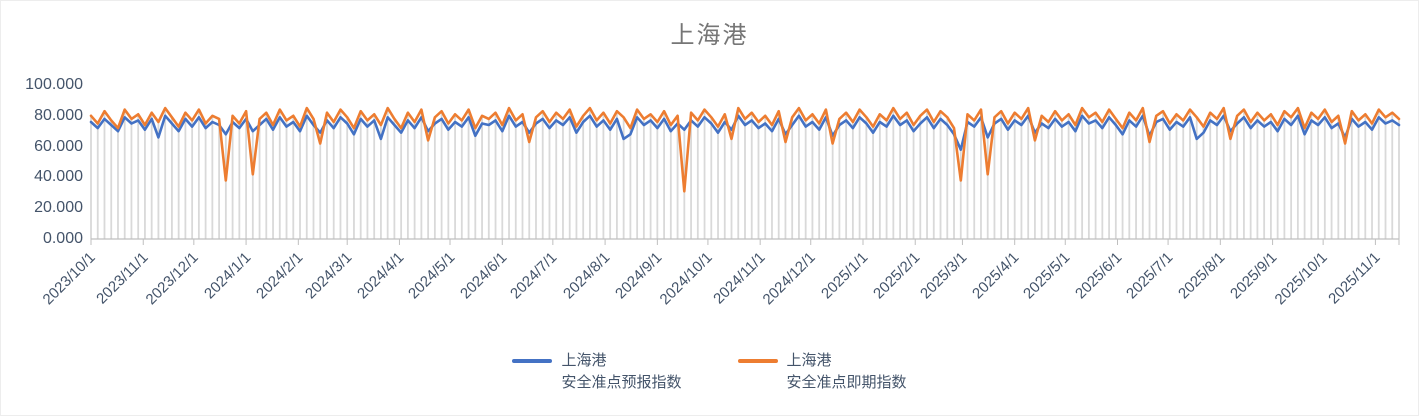 The width and height of the screenshot is (1419, 416). Describe the element at coordinates (846, 382) in the screenshot. I see `legend-label-line: 安全准点即期指数` at that location.